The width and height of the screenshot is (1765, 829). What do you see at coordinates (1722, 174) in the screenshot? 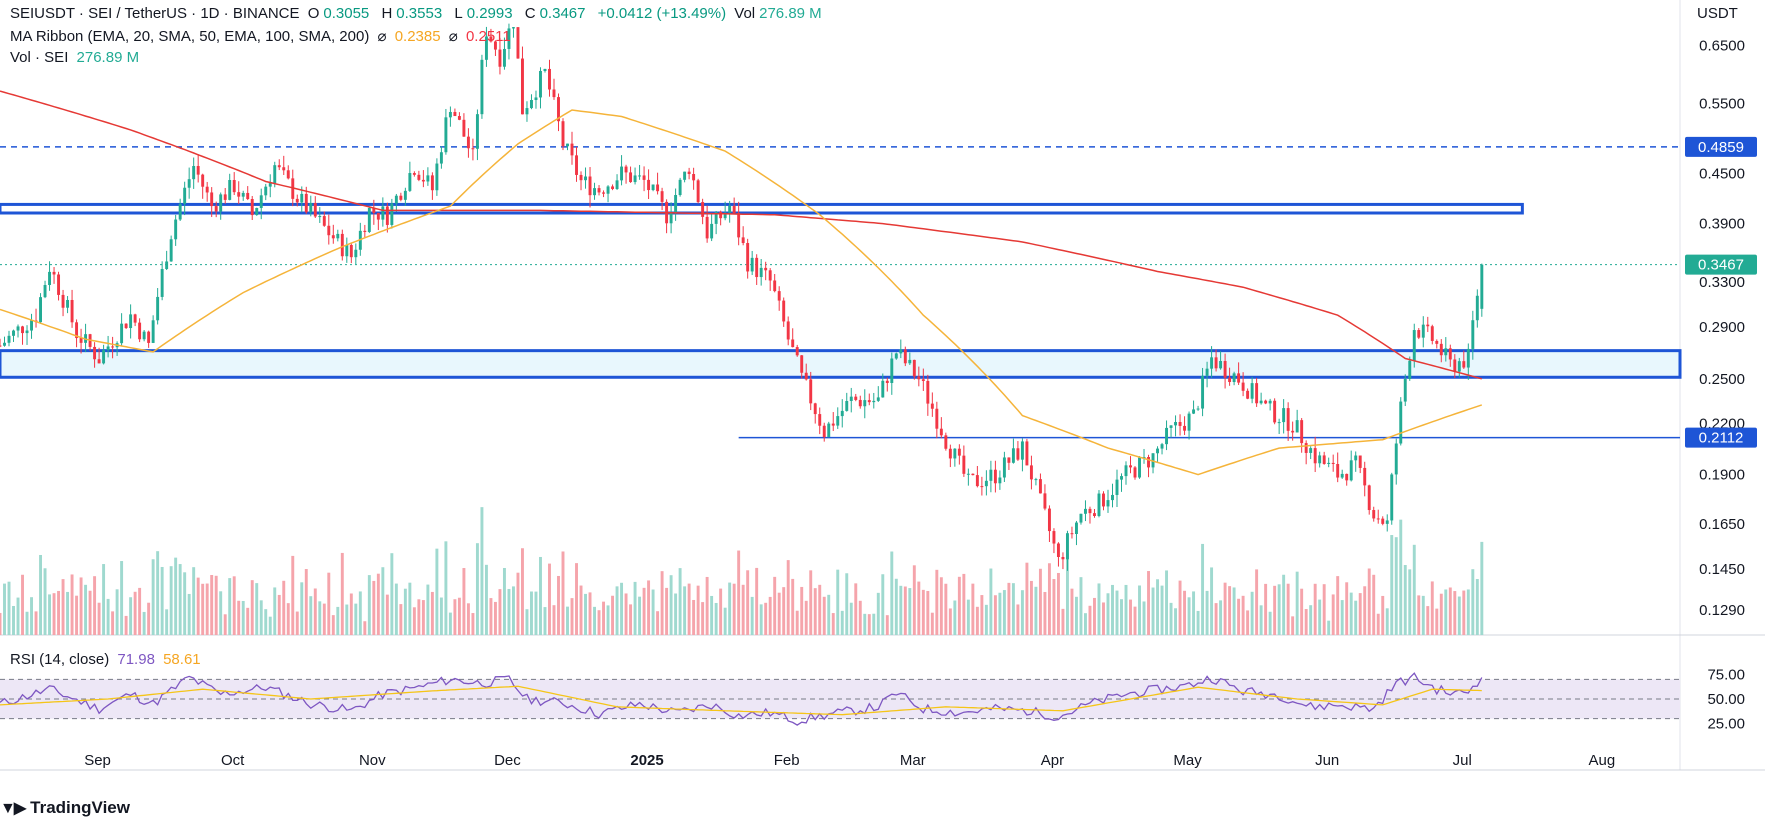
I see `price-tick-label: 0.4500` at bounding box center [1722, 174].